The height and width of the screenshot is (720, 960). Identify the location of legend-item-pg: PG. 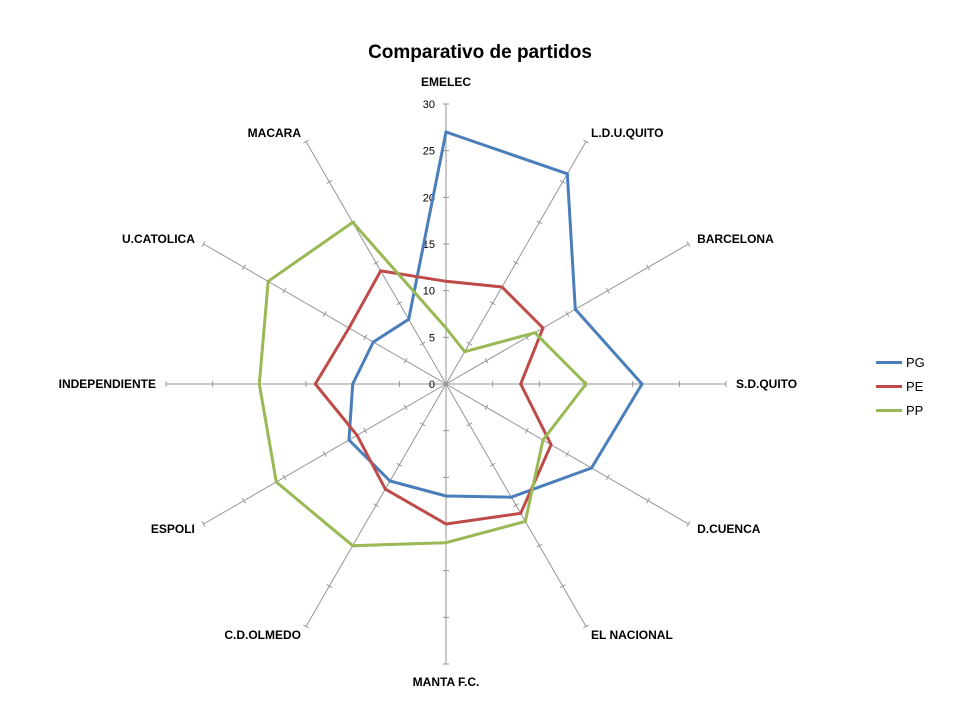
(900, 362).